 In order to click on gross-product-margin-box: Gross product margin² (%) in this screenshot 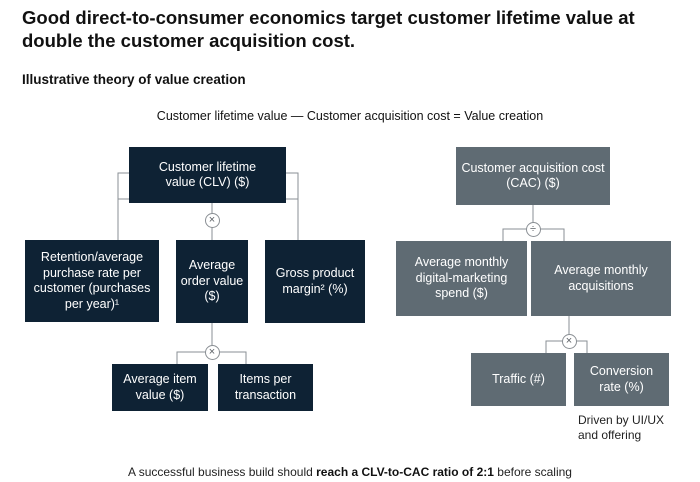, I will do `click(315, 281)`.